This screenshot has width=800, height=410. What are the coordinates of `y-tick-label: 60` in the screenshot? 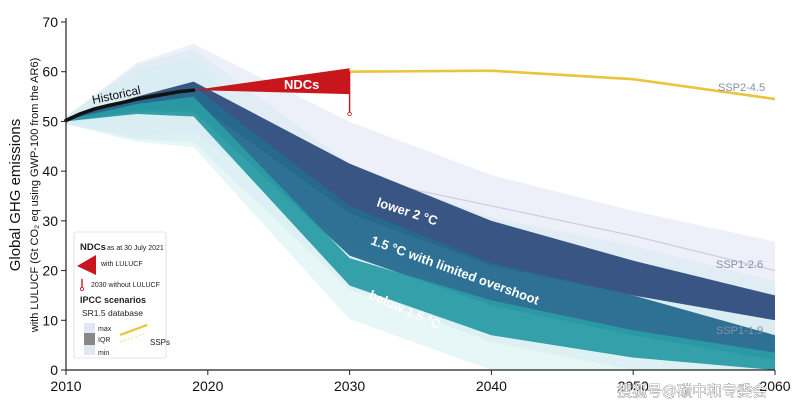 It's located at (50, 72).